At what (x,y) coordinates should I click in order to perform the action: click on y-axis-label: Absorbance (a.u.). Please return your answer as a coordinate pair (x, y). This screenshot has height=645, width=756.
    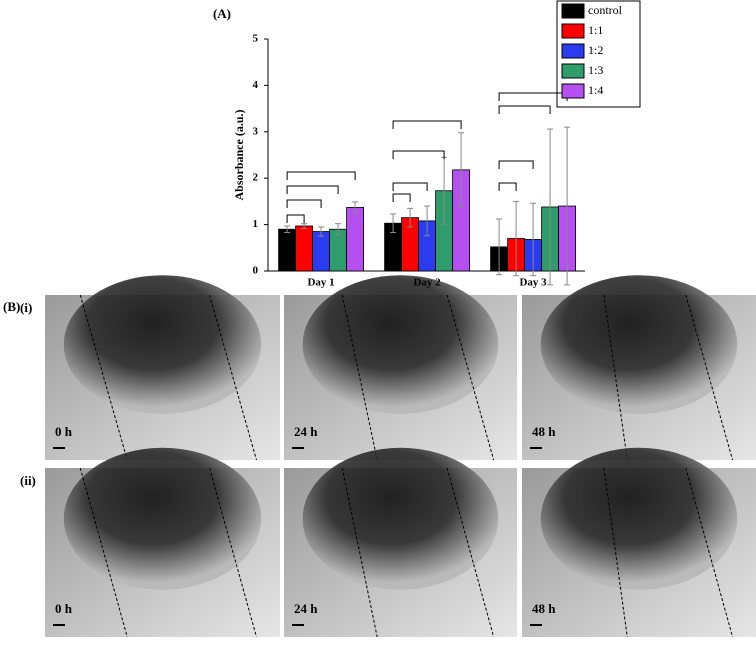
    Looking at the image, I should click on (239, 154).